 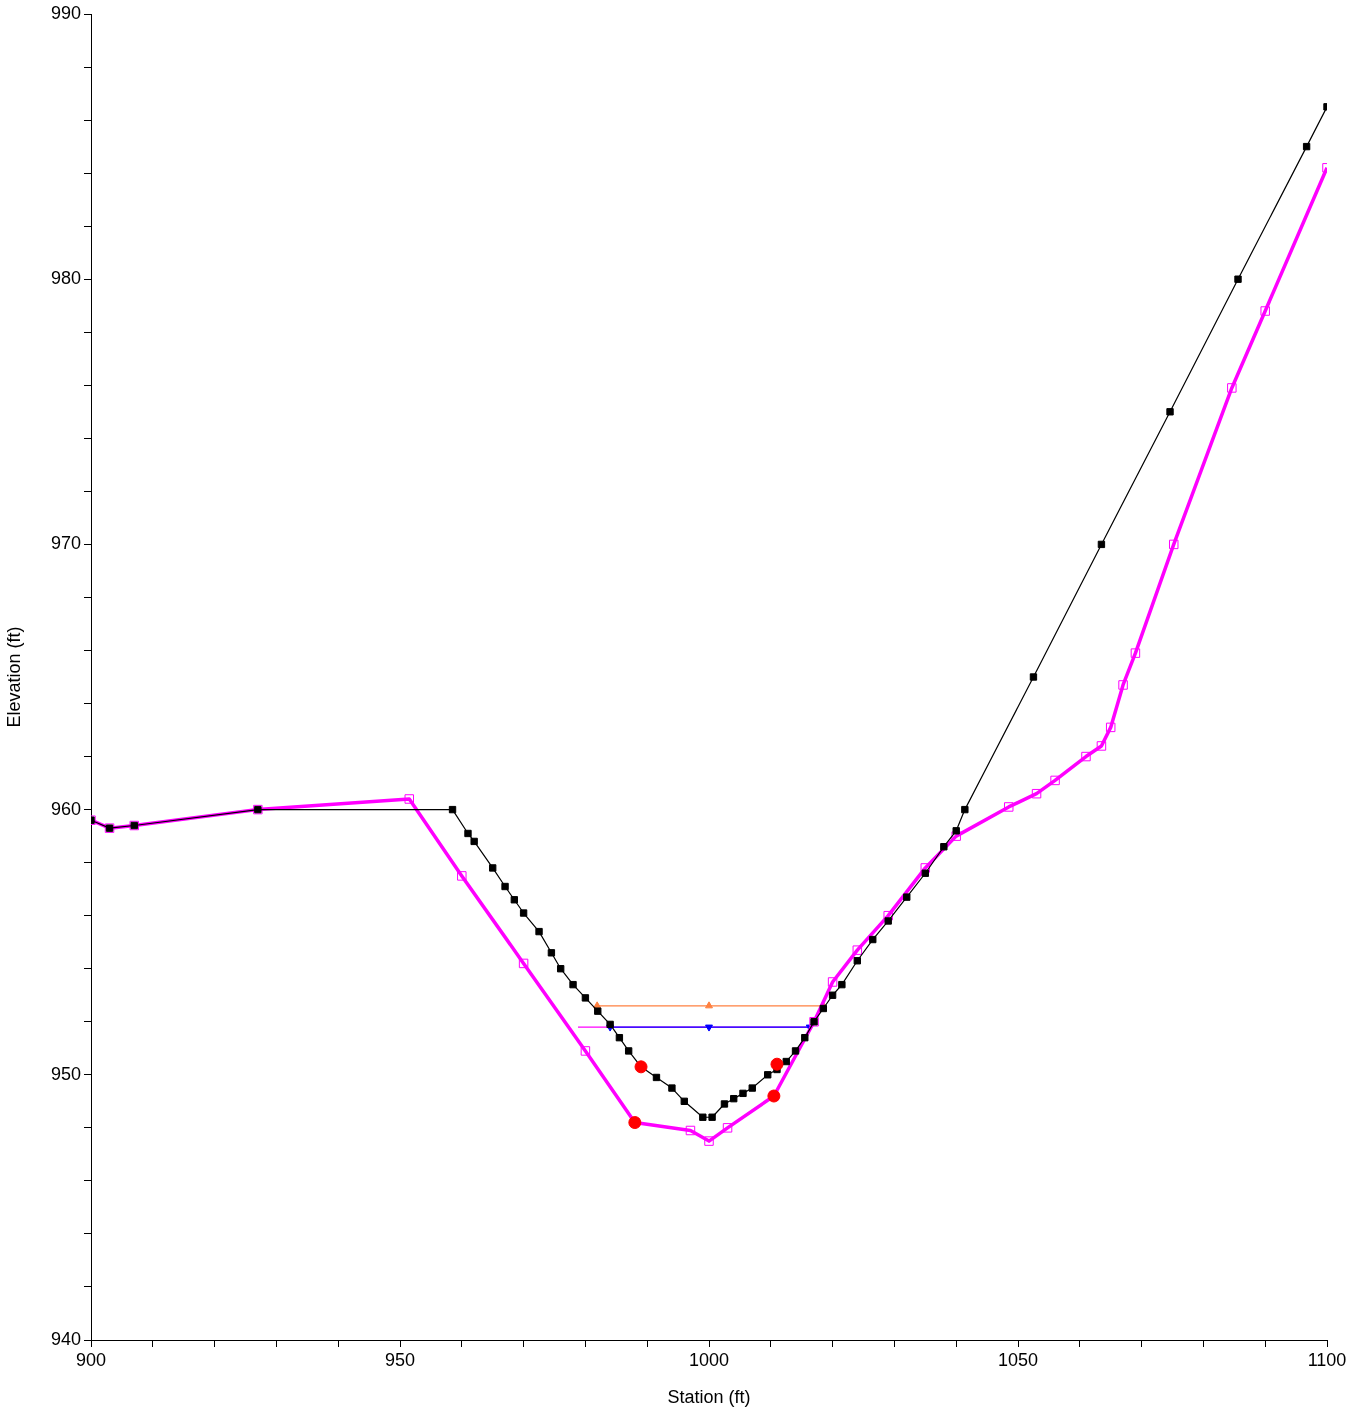 What do you see at coordinates (1327, 1359) in the screenshot?
I see `x-tick-label: 1100` at bounding box center [1327, 1359].